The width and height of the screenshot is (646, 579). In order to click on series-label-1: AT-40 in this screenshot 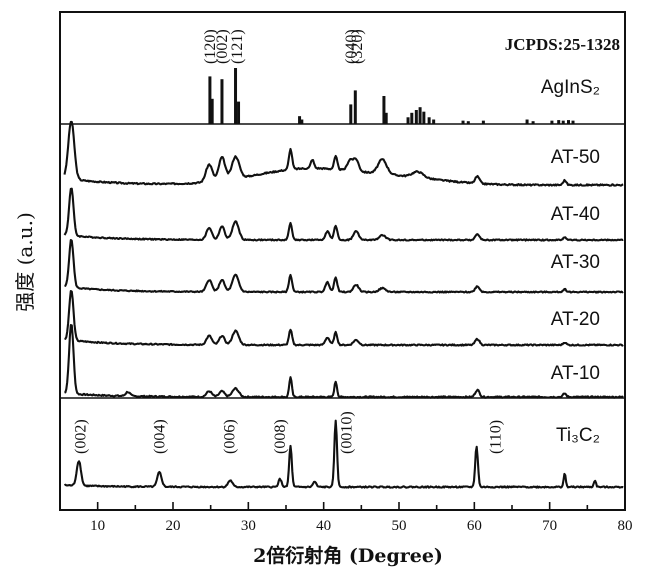, I will do `click(575, 214)`.